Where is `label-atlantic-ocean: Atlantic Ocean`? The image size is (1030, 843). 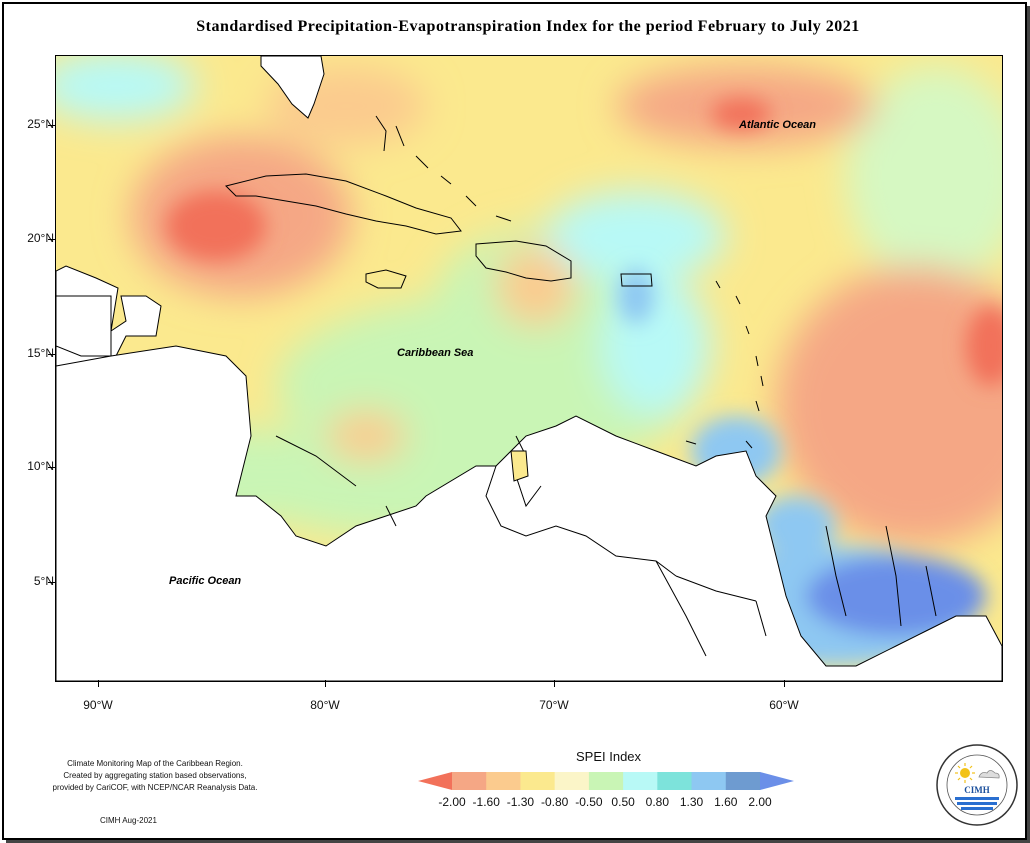 label-atlantic-ocean: Atlantic Ocean is located at coordinates (778, 125).